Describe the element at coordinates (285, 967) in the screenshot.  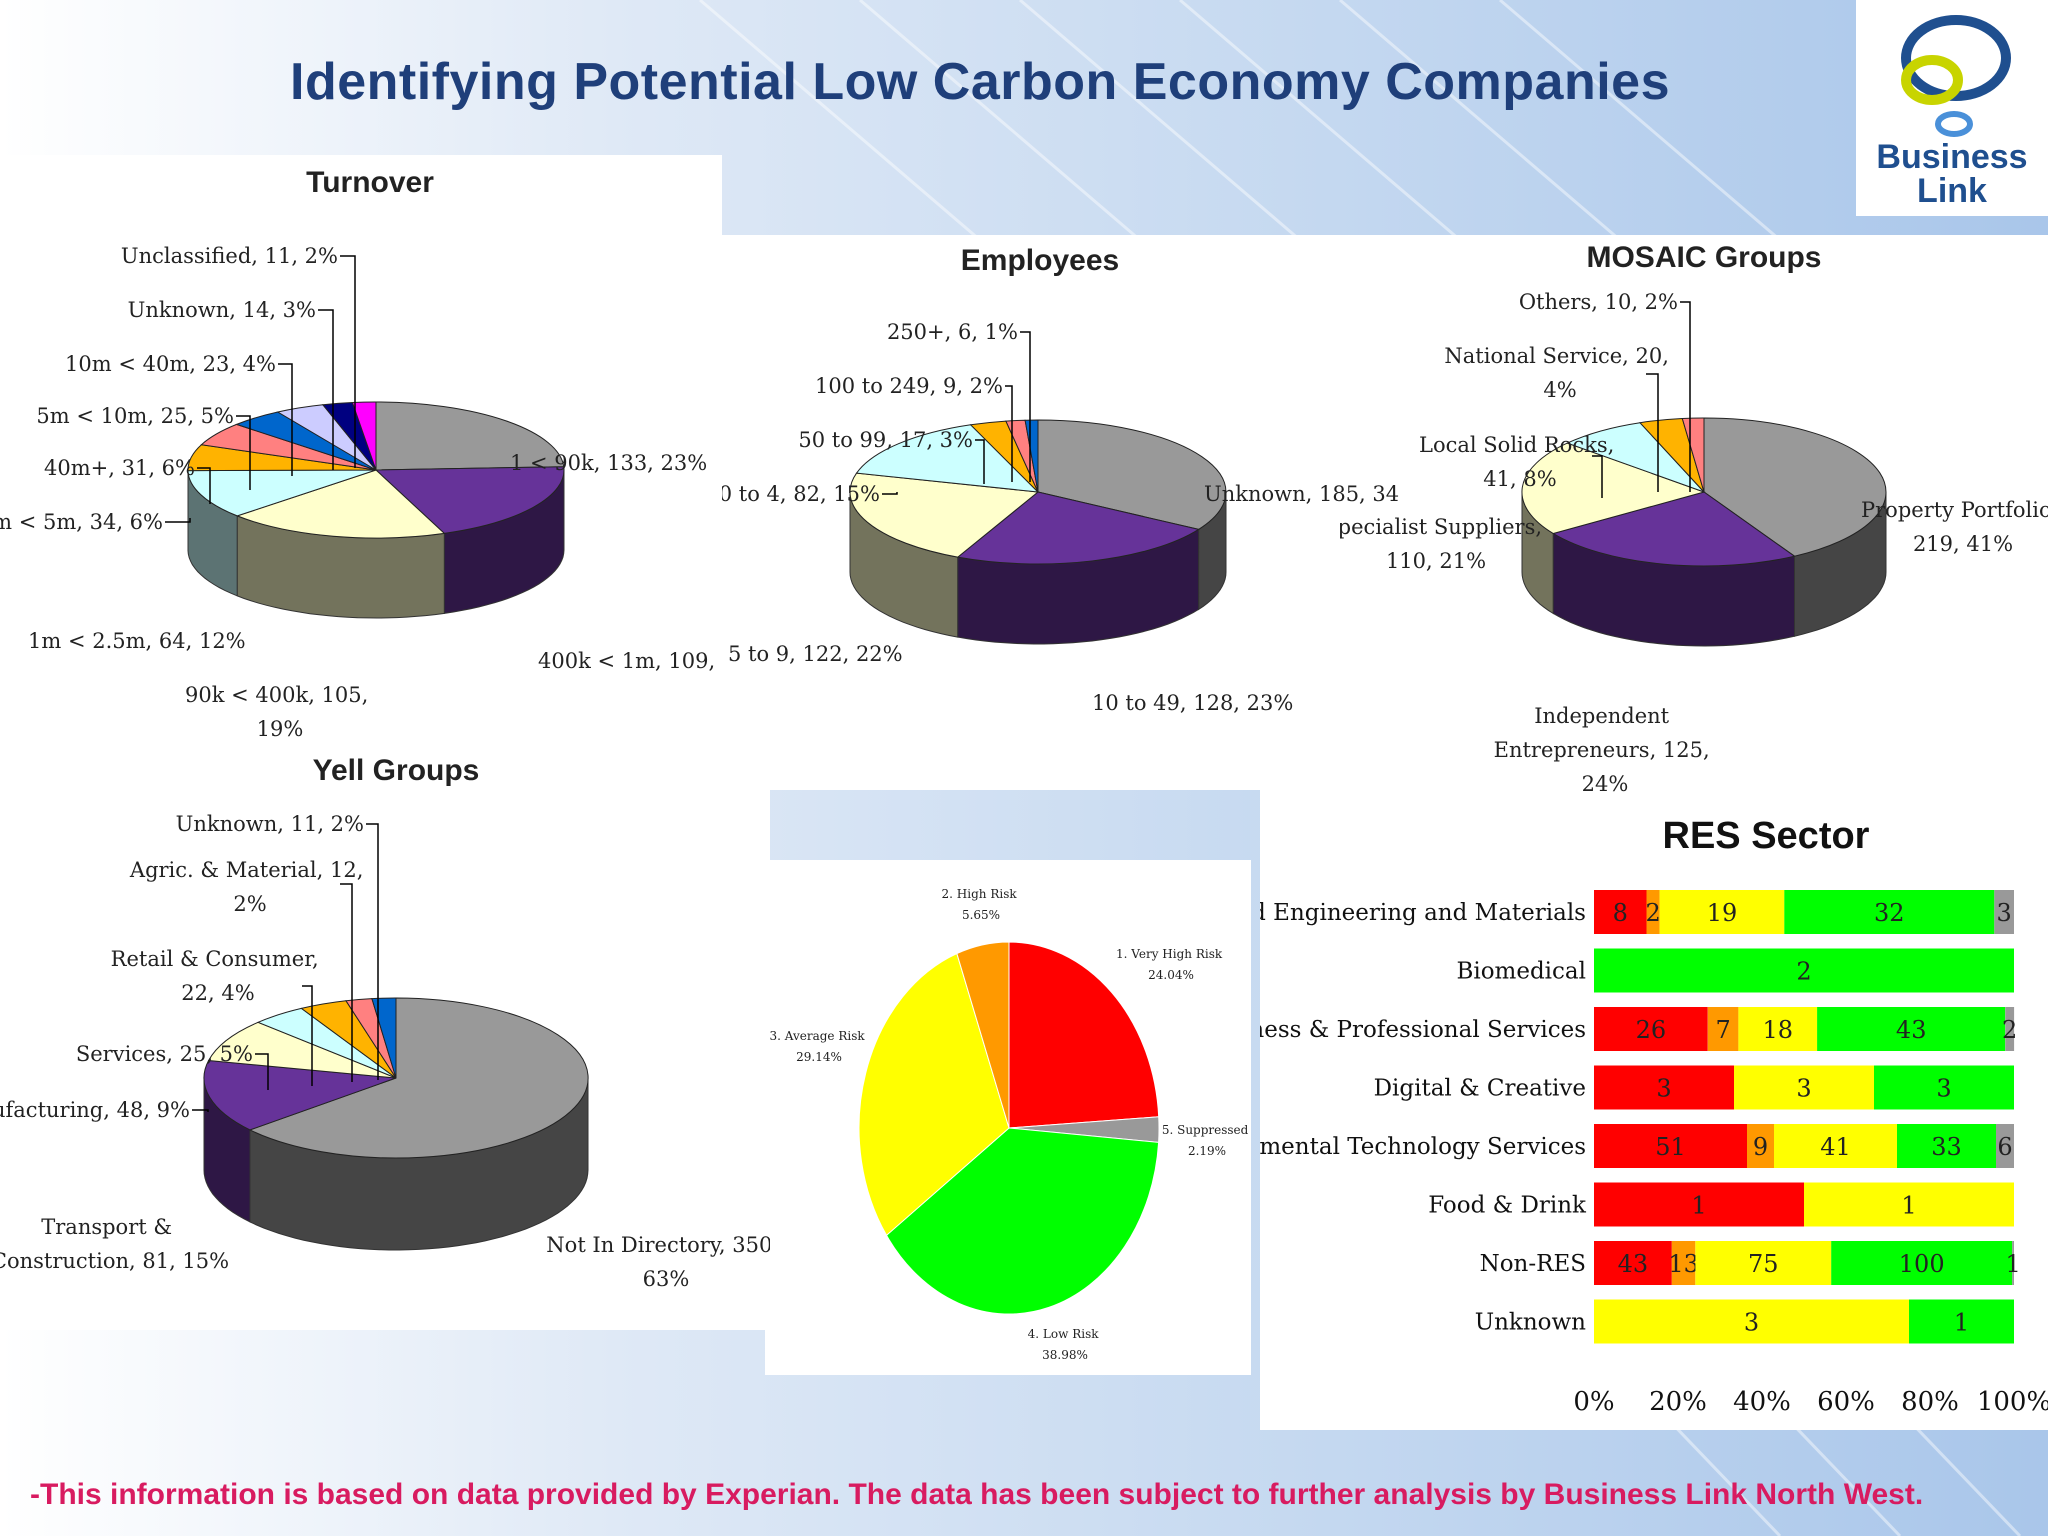
I see `yell-leader-lines` at that location.